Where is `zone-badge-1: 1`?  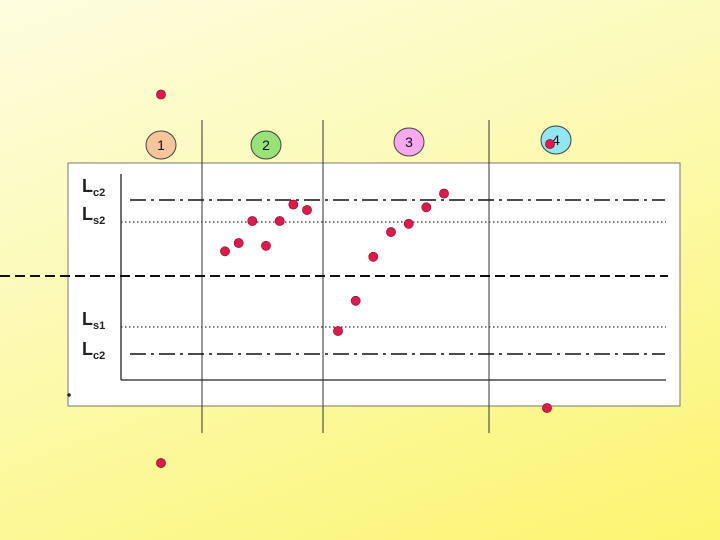 zone-badge-1: 1 is located at coordinates (161, 145).